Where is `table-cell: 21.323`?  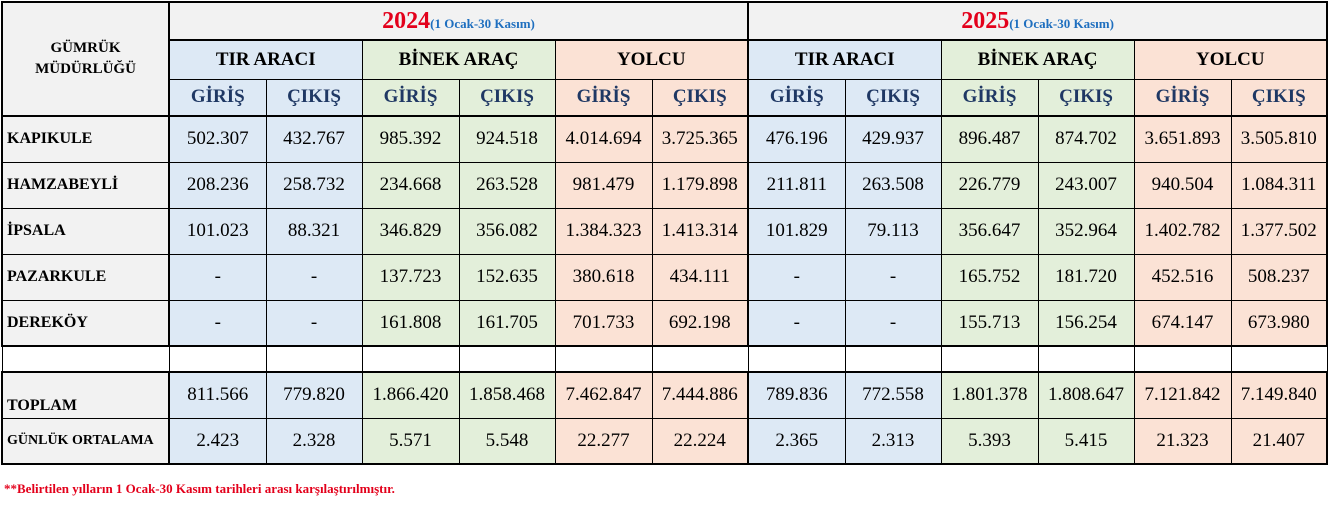
table-cell: 21.323 is located at coordinates (1182, 441).